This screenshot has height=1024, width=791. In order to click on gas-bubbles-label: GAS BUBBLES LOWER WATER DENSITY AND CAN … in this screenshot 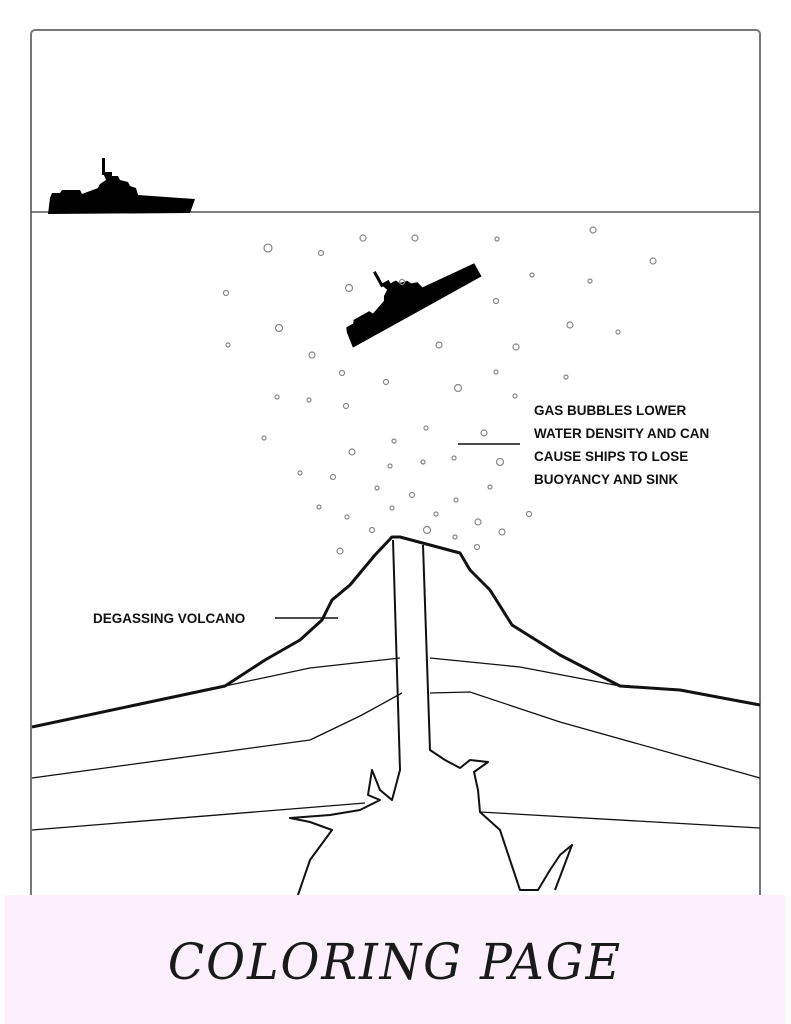, I will do `click(621, 445)`.